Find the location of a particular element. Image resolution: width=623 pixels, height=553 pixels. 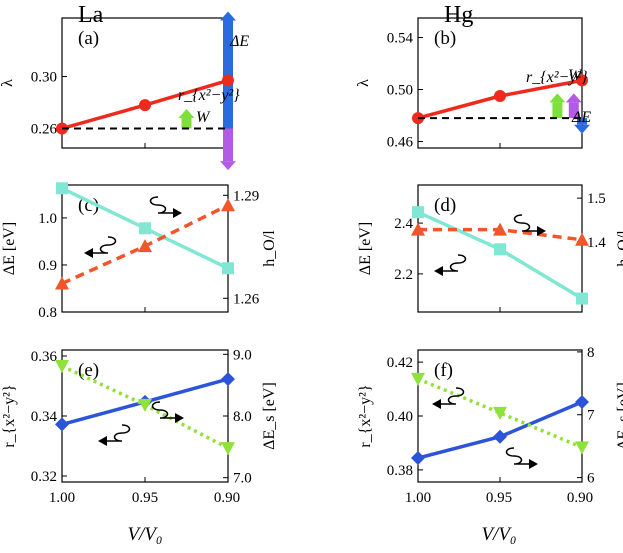

y-tick-label: 0.36 is located at coordinates (44, 357).